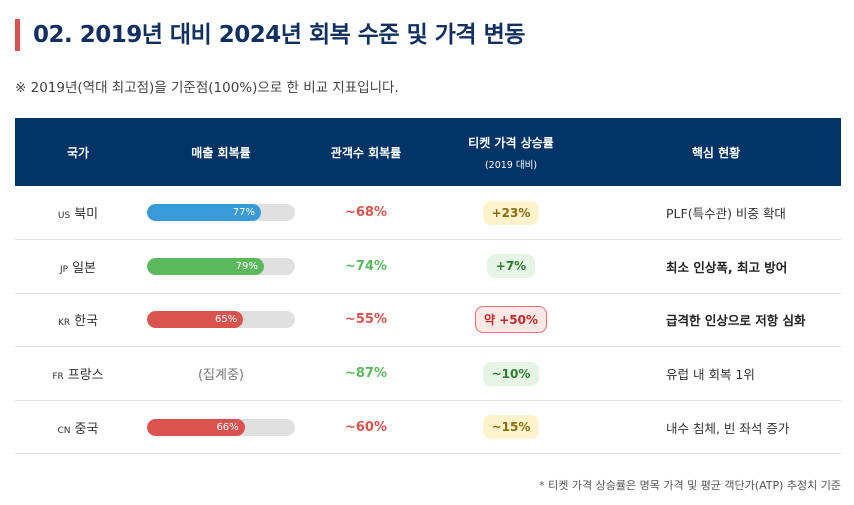 The height and width of the screenshot is (505, 854). Describe the element at coordinates (511, 152) in the screenshot. I see `header-ticket: 티켓 가격 상승률 (2019 대비)` at that location.